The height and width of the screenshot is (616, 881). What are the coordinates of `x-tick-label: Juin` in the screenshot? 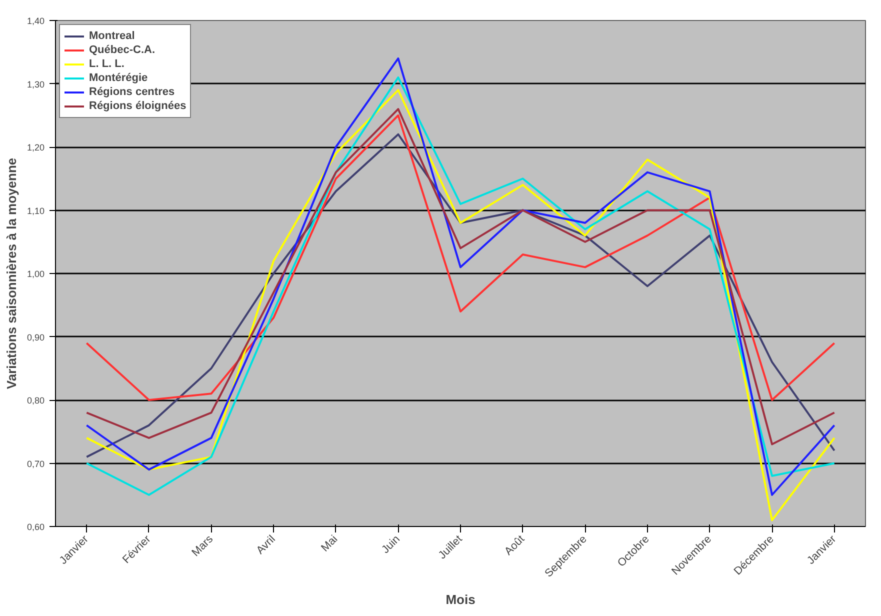 It's located at (391, 544).